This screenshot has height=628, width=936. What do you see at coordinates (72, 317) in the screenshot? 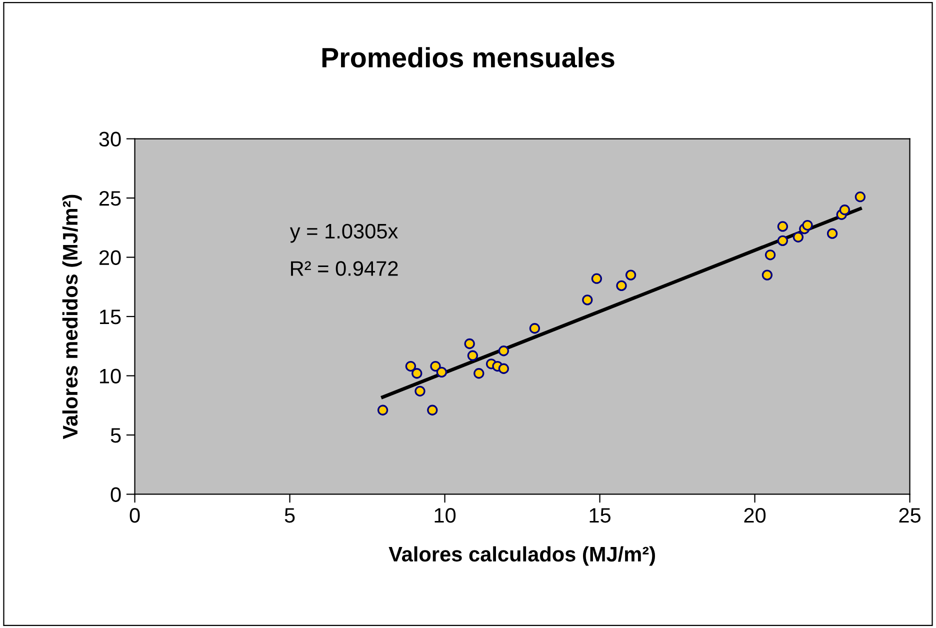
I see `y-axis-title: Valores medidos (MJ/m²)` at bounding box center [72, 317].